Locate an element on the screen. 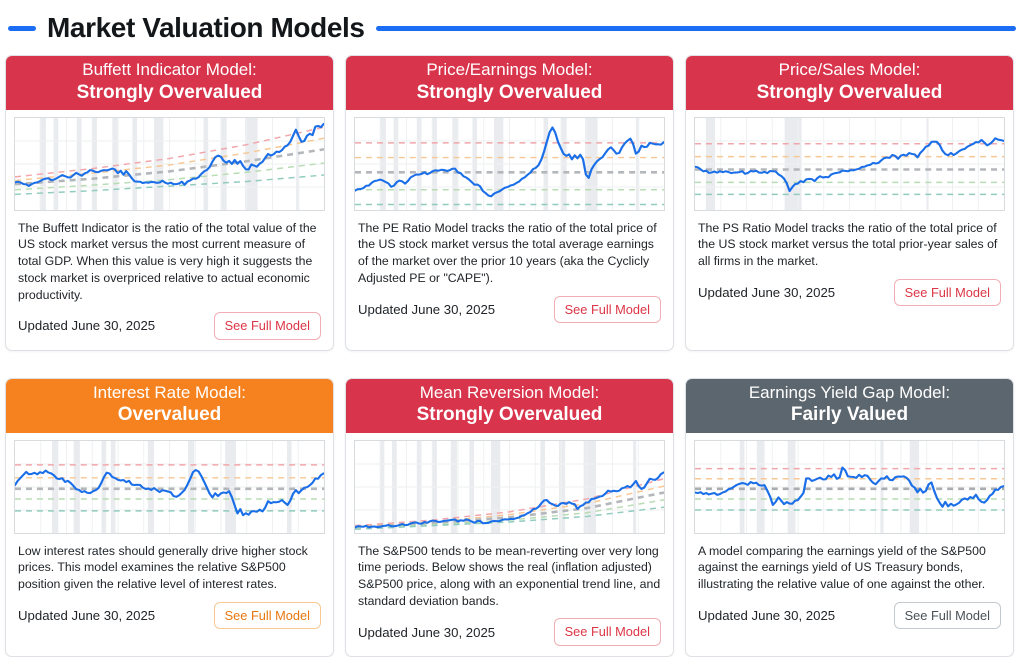 The height and width of the screenshot is (657, 1024). card-title: Earnings Yield Gap Model: is located at coordinates (849, 392).